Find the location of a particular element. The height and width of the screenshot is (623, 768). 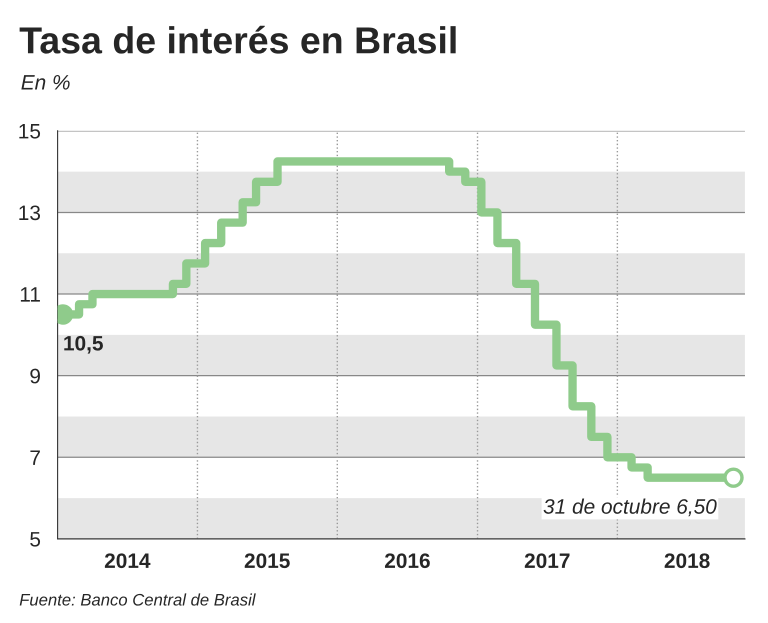

annotation: 10,5 is located at coordinates (83, 345).